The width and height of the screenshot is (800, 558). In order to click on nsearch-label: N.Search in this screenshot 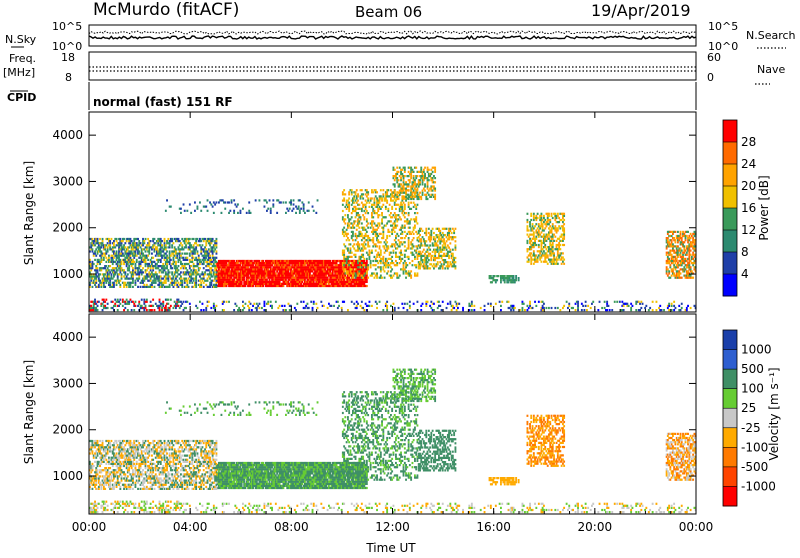, I will do `click(771, 35)`.